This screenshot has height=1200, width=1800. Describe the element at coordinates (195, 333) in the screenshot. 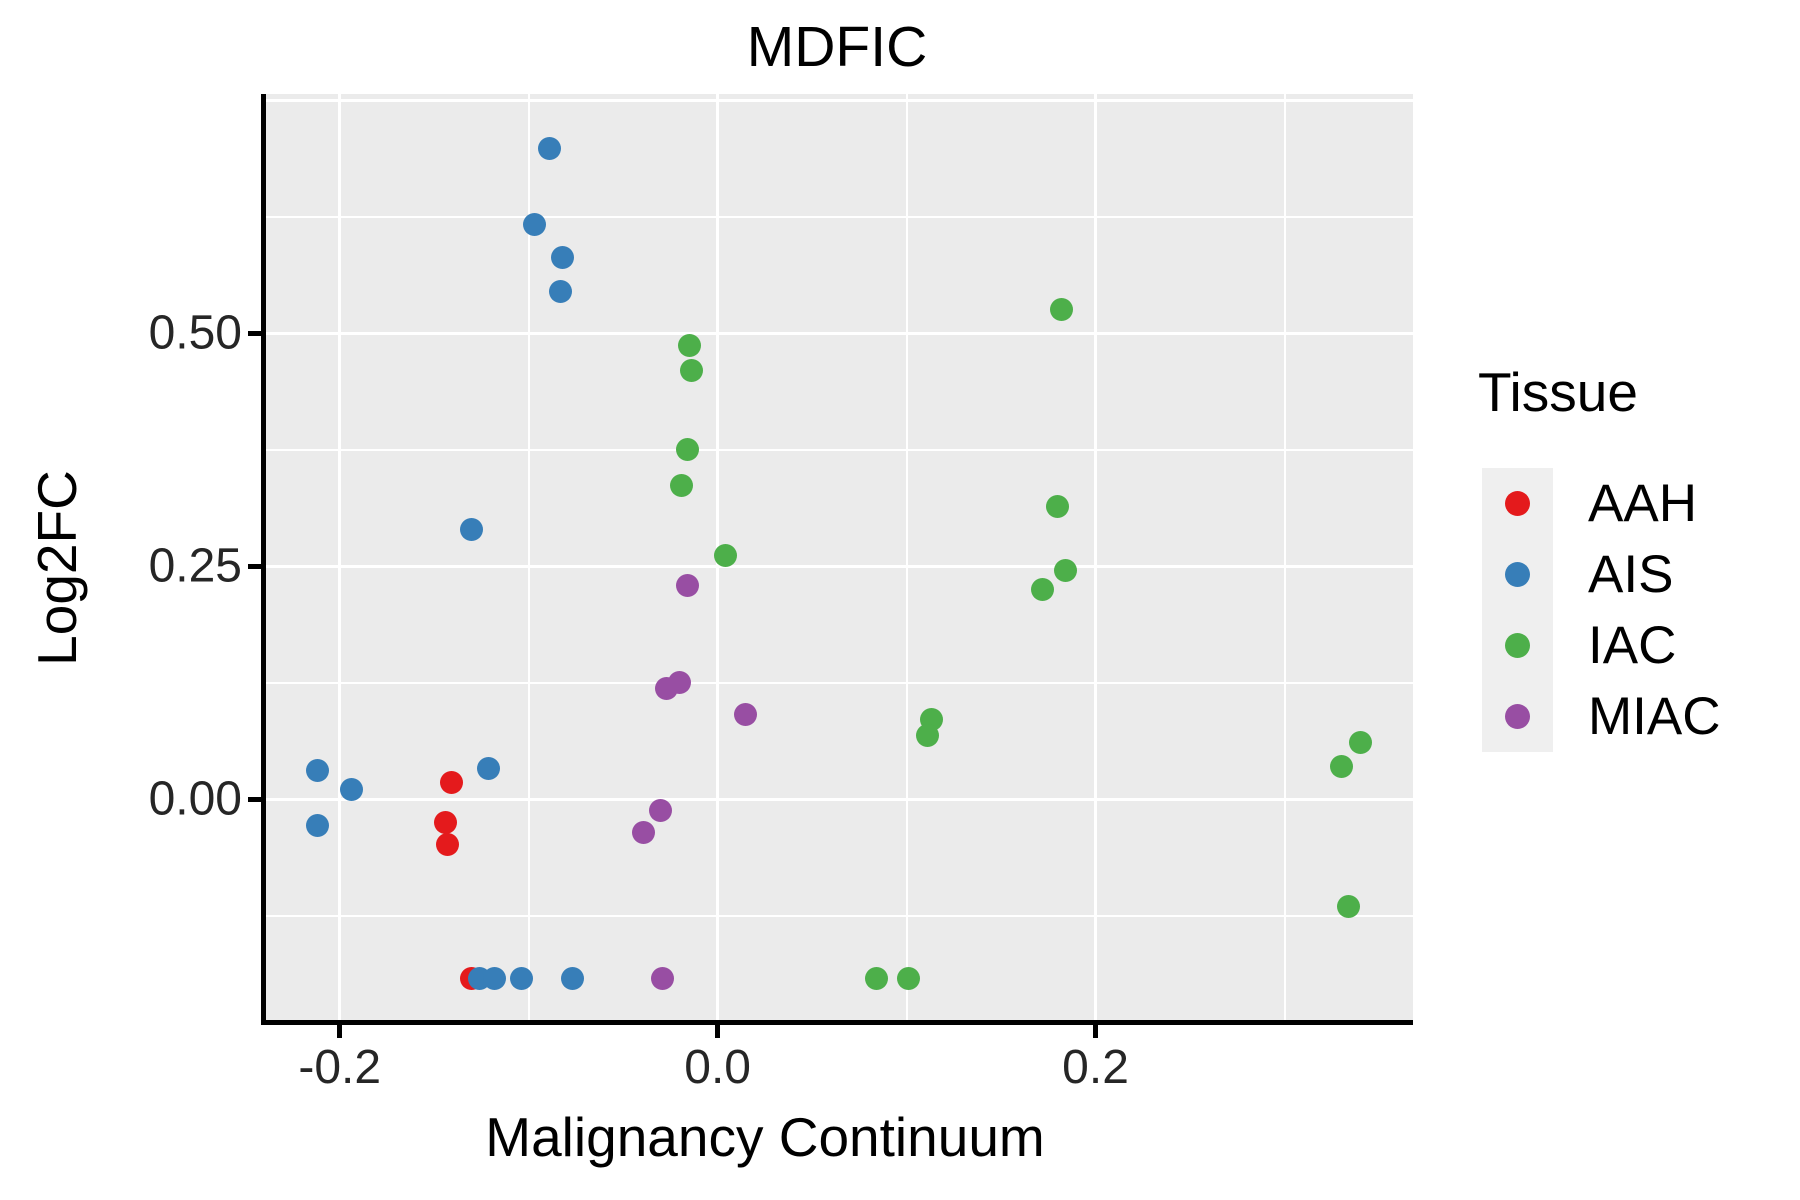

I see `y-tick-label: 0.50` at that location.